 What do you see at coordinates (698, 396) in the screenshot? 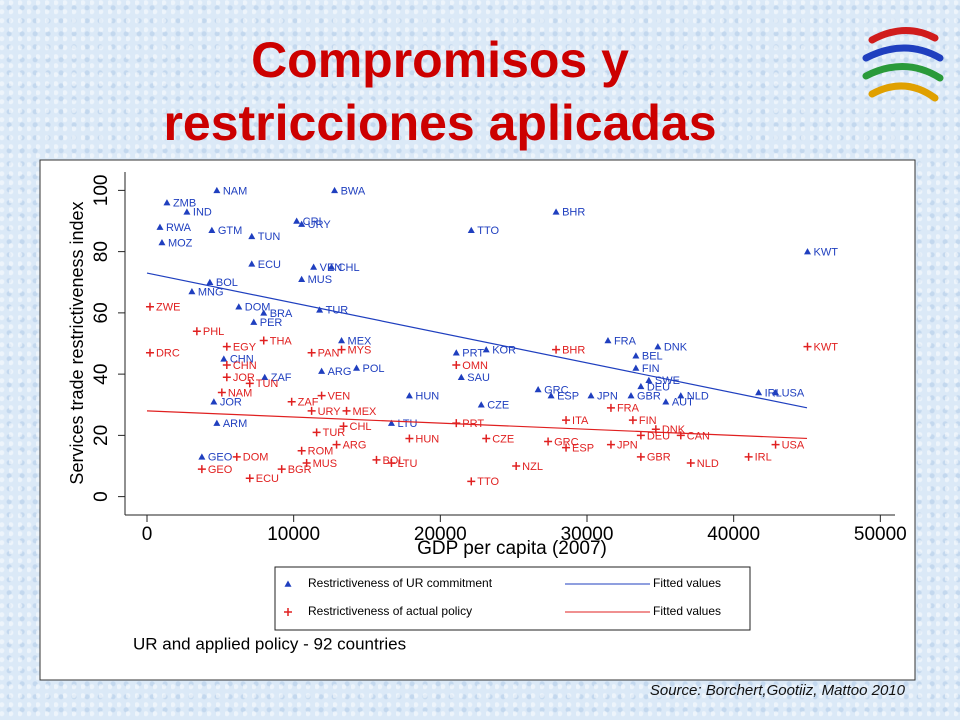
I see `point-label: NLD` at bounding box center [698, 396].